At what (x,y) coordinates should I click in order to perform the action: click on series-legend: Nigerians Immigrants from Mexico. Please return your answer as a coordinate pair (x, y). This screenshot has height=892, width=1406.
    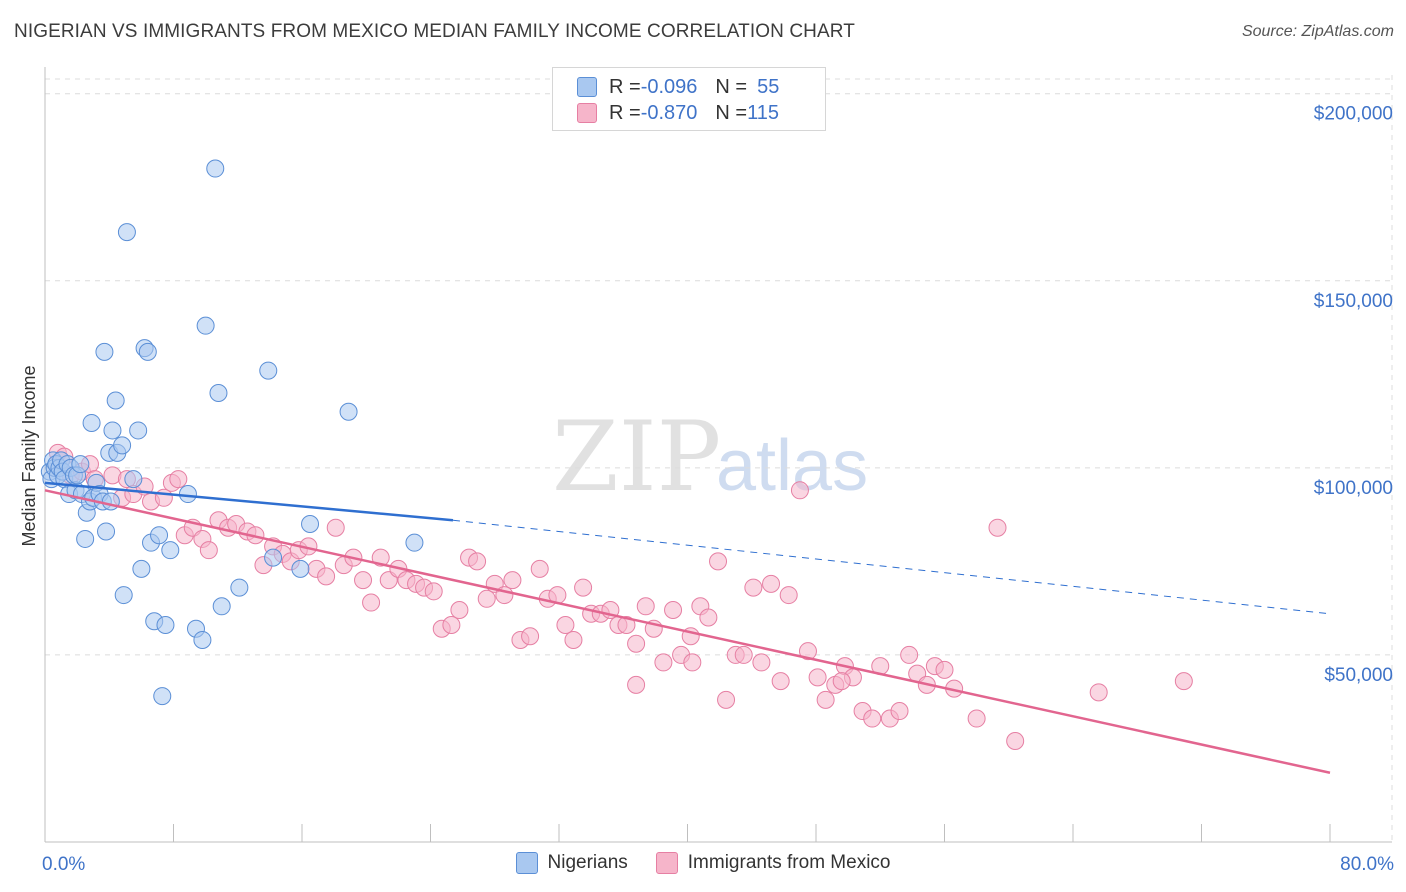
    Looking at the image, I should click on (703, 863).